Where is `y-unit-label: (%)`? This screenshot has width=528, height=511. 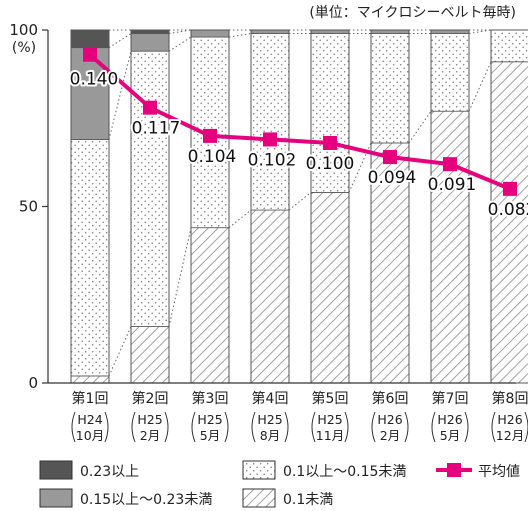 y-unit-label: (%) is located at coordinates (24, 48).